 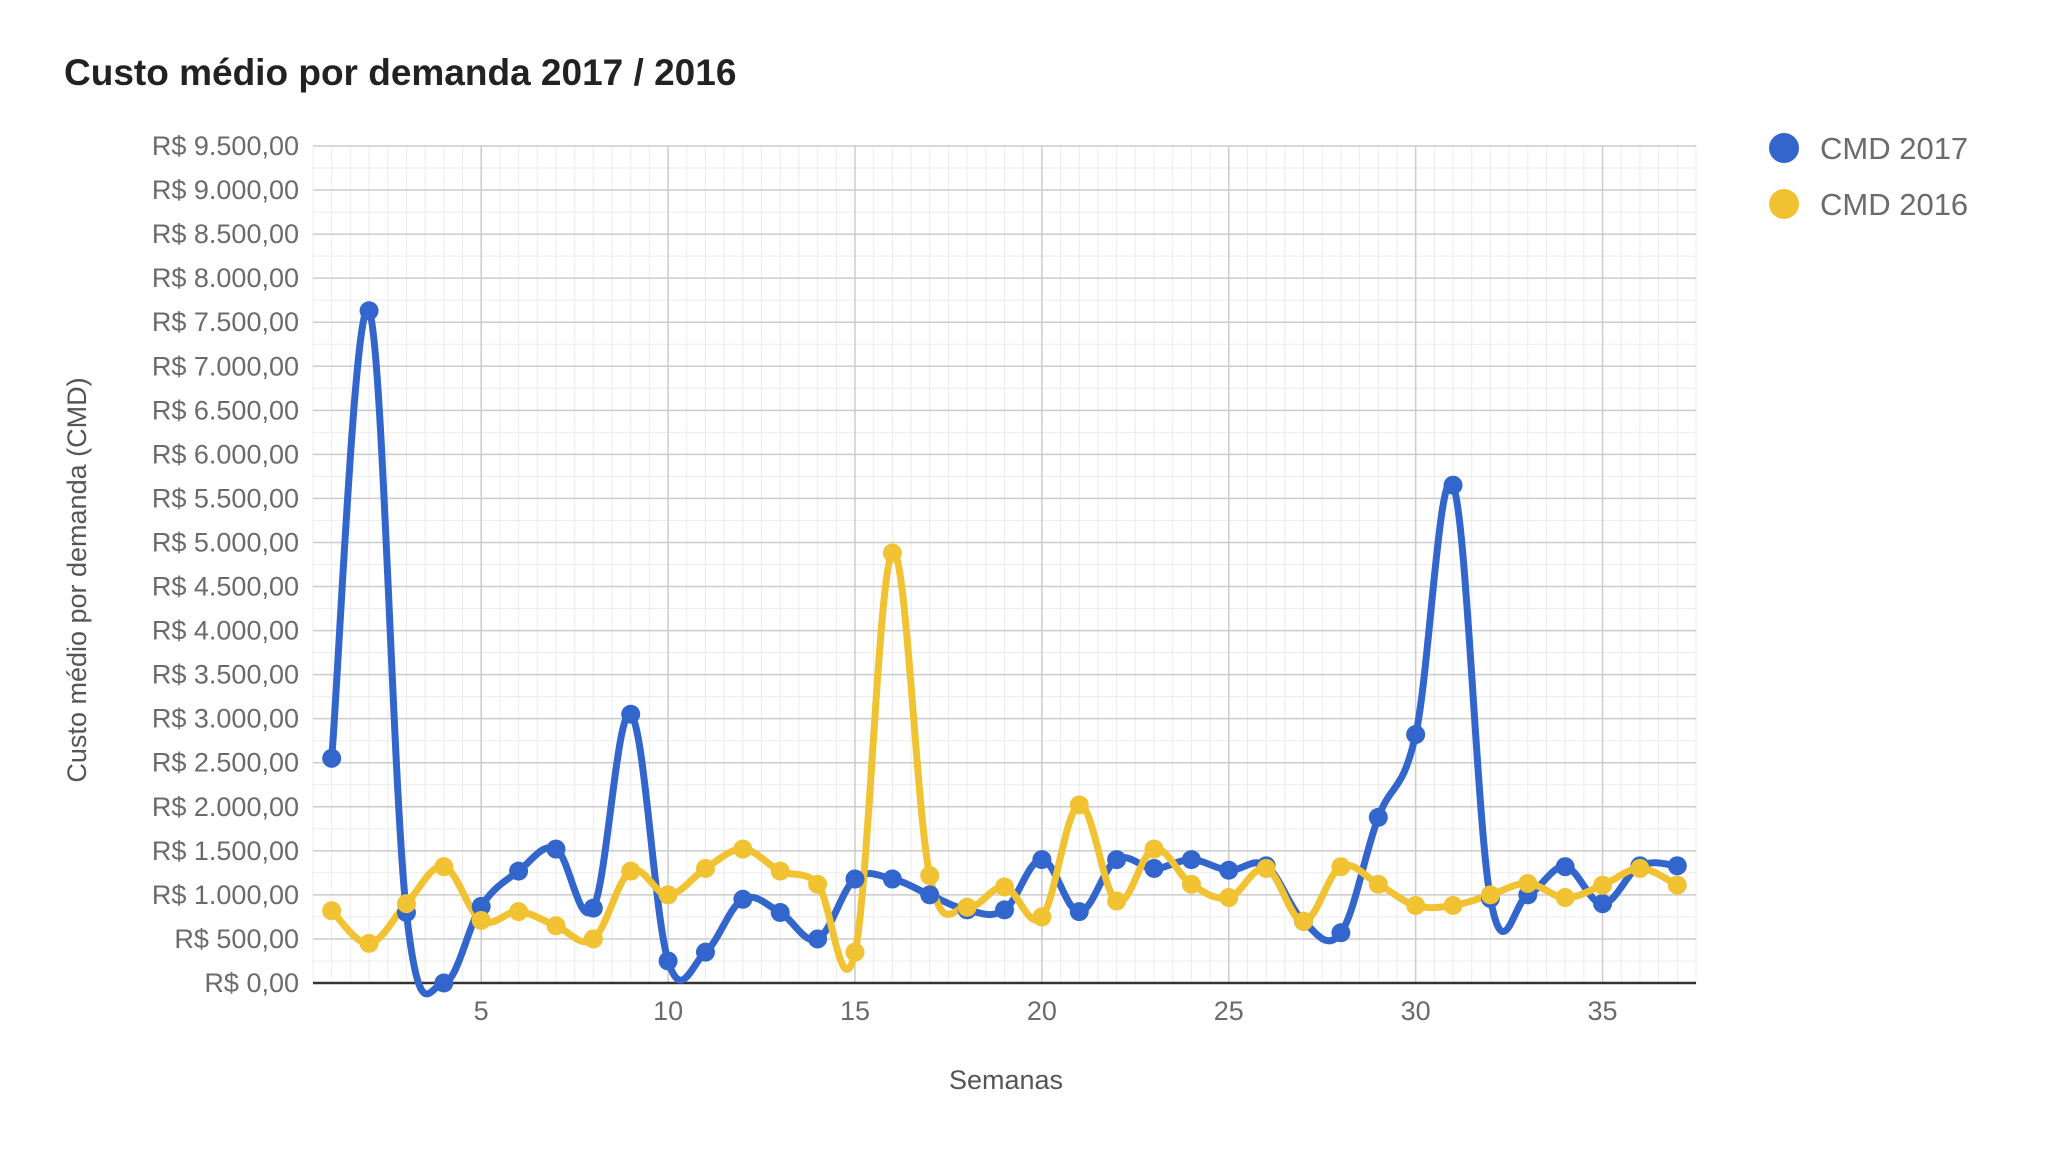 What do you see at coordinates (225, 542) in the screenshot?
I see `y-tick-label: R$ 5.000,00` at bounding box center [225, 542].